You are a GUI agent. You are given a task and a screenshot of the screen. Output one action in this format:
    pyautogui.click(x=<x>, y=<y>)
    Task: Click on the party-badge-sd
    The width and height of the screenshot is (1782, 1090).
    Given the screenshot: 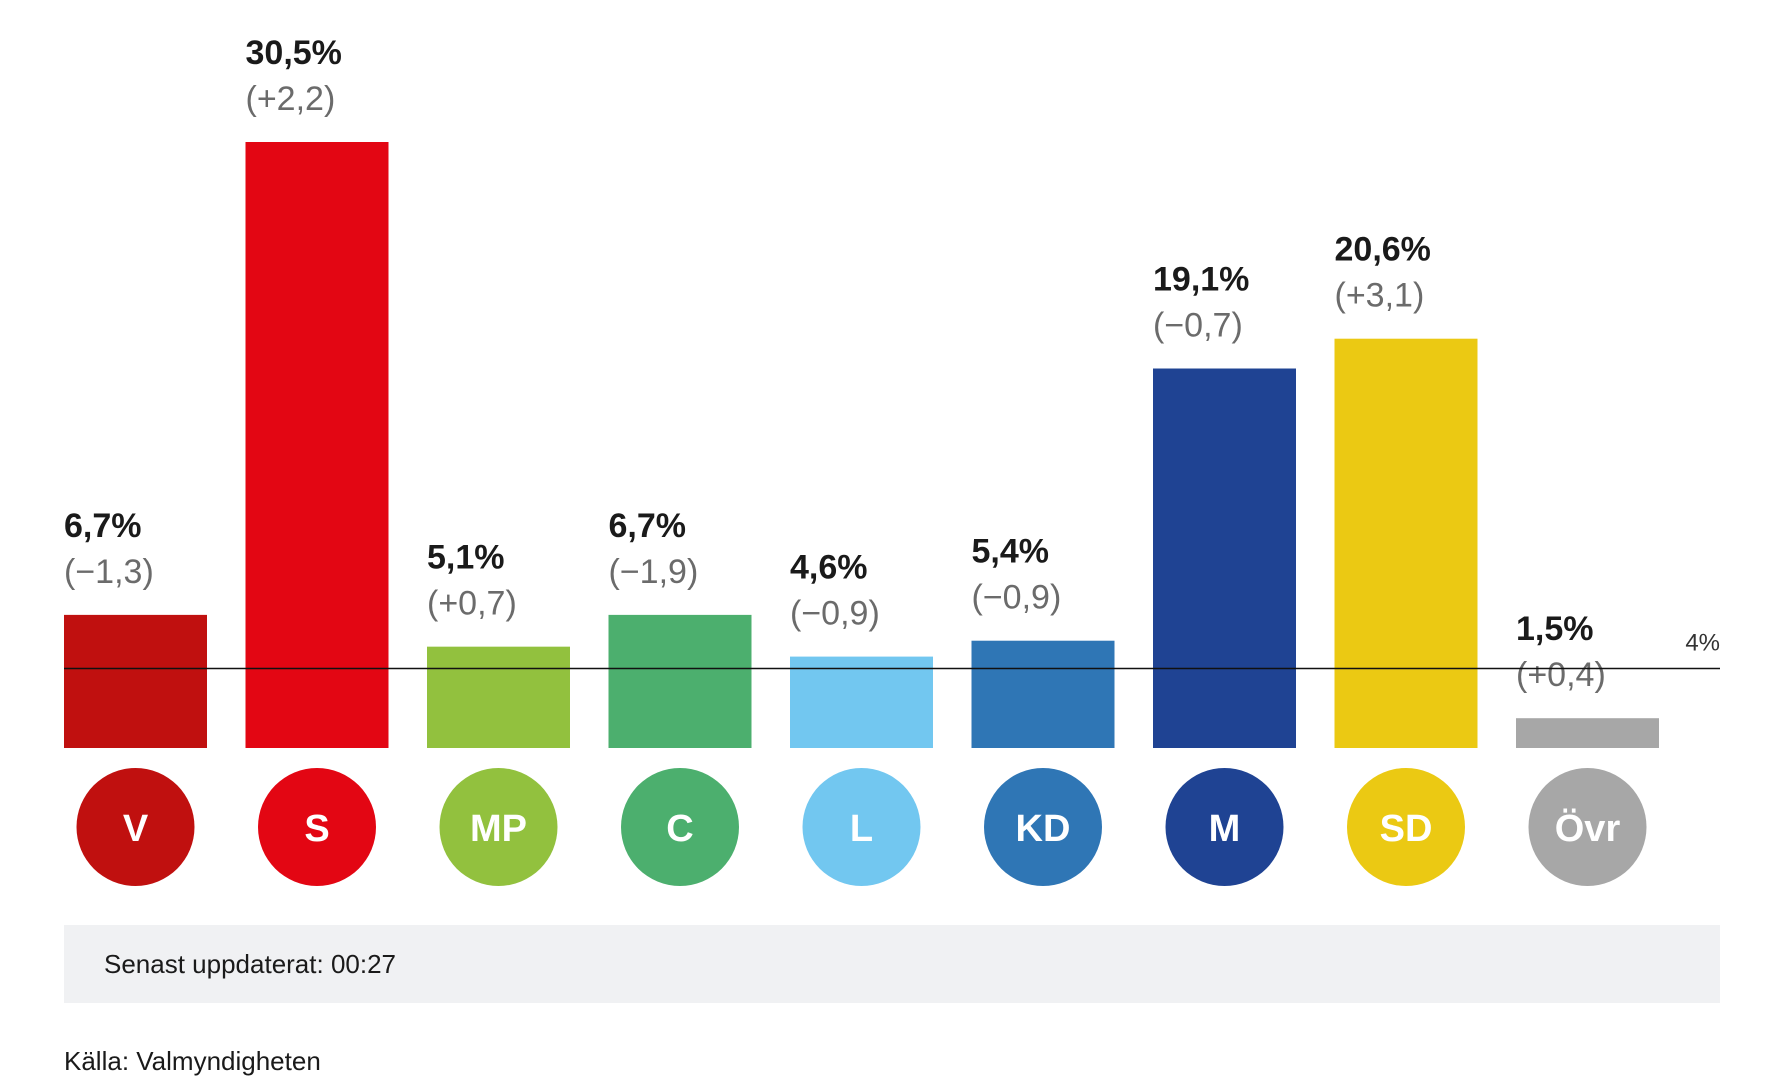 What is the action you would take?
    pyautogui.click(x=1406, y=827)
    